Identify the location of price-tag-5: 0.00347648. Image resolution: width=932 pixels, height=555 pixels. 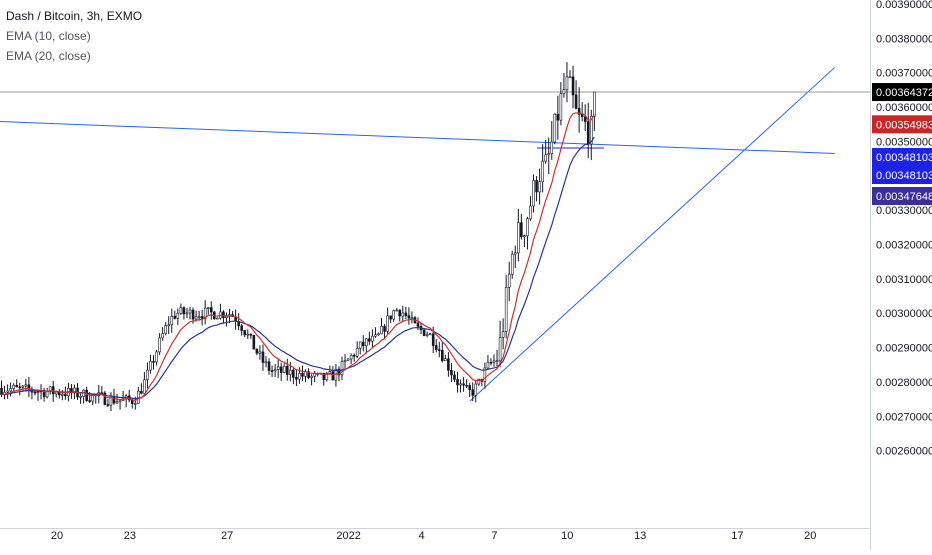
(902, 196).